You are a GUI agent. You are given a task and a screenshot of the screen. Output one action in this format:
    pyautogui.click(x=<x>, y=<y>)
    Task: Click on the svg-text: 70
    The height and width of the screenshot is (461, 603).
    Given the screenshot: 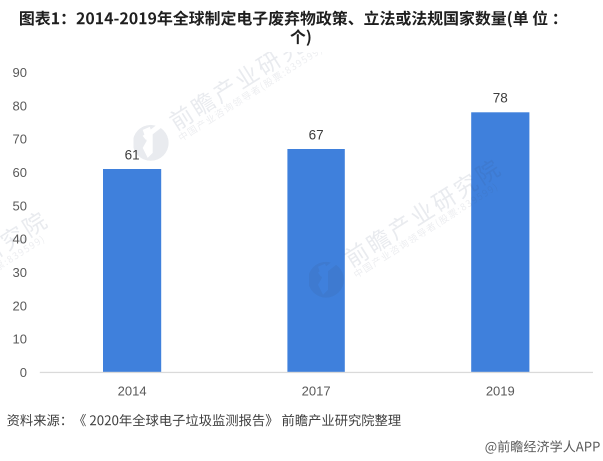 What is the action you would take?
    pyautogui.click(x=20, y=139)
    